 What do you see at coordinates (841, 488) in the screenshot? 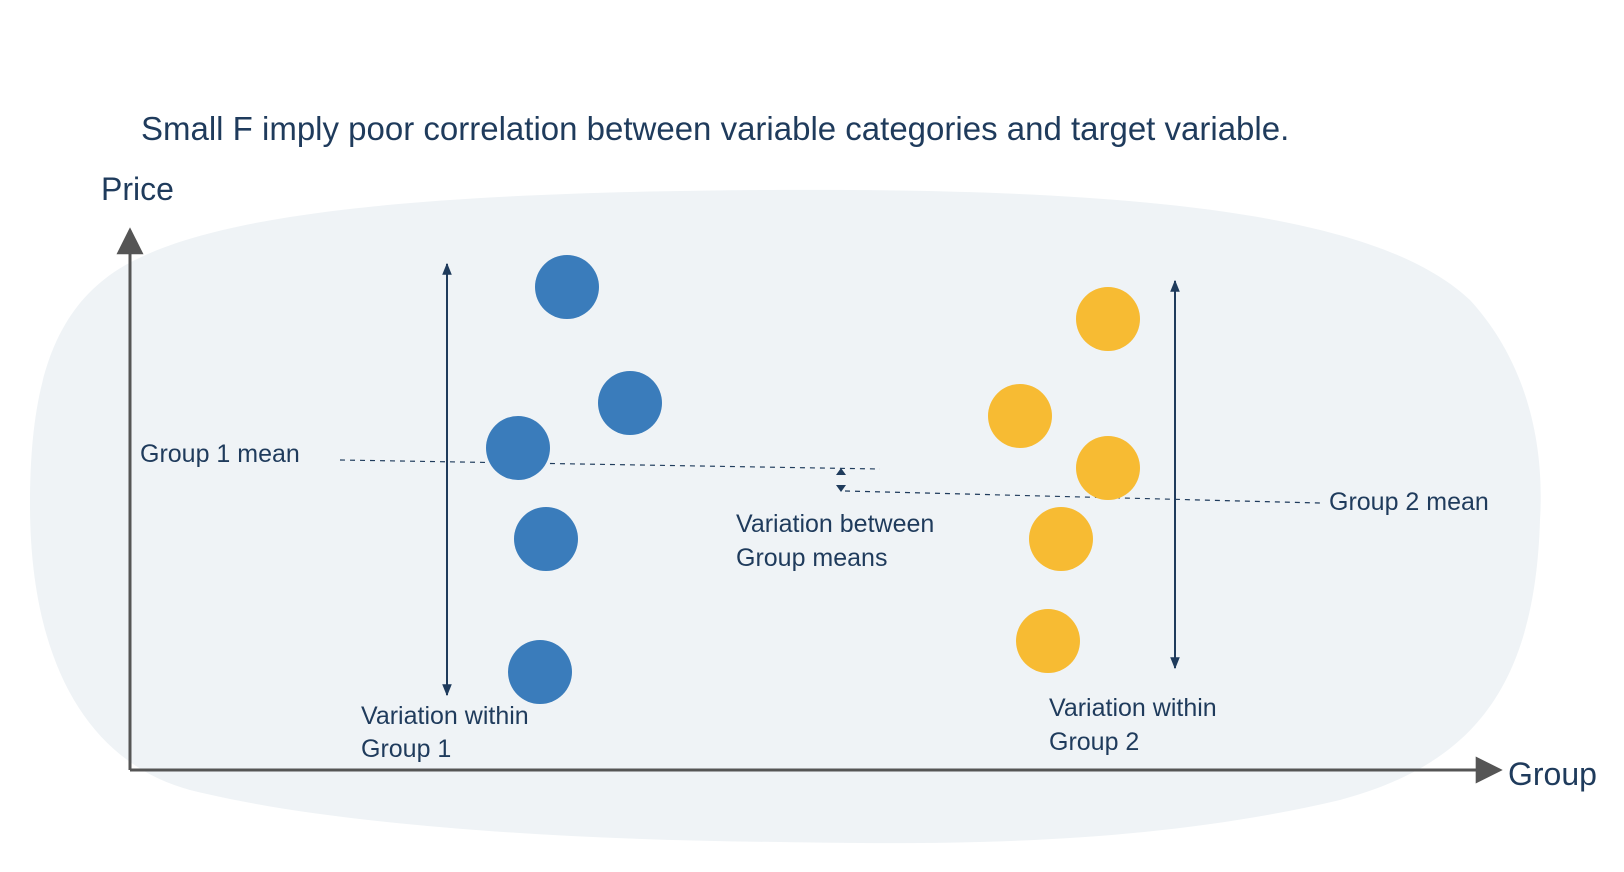
I see `between-arrow-down` at bounding box center [841, 488].